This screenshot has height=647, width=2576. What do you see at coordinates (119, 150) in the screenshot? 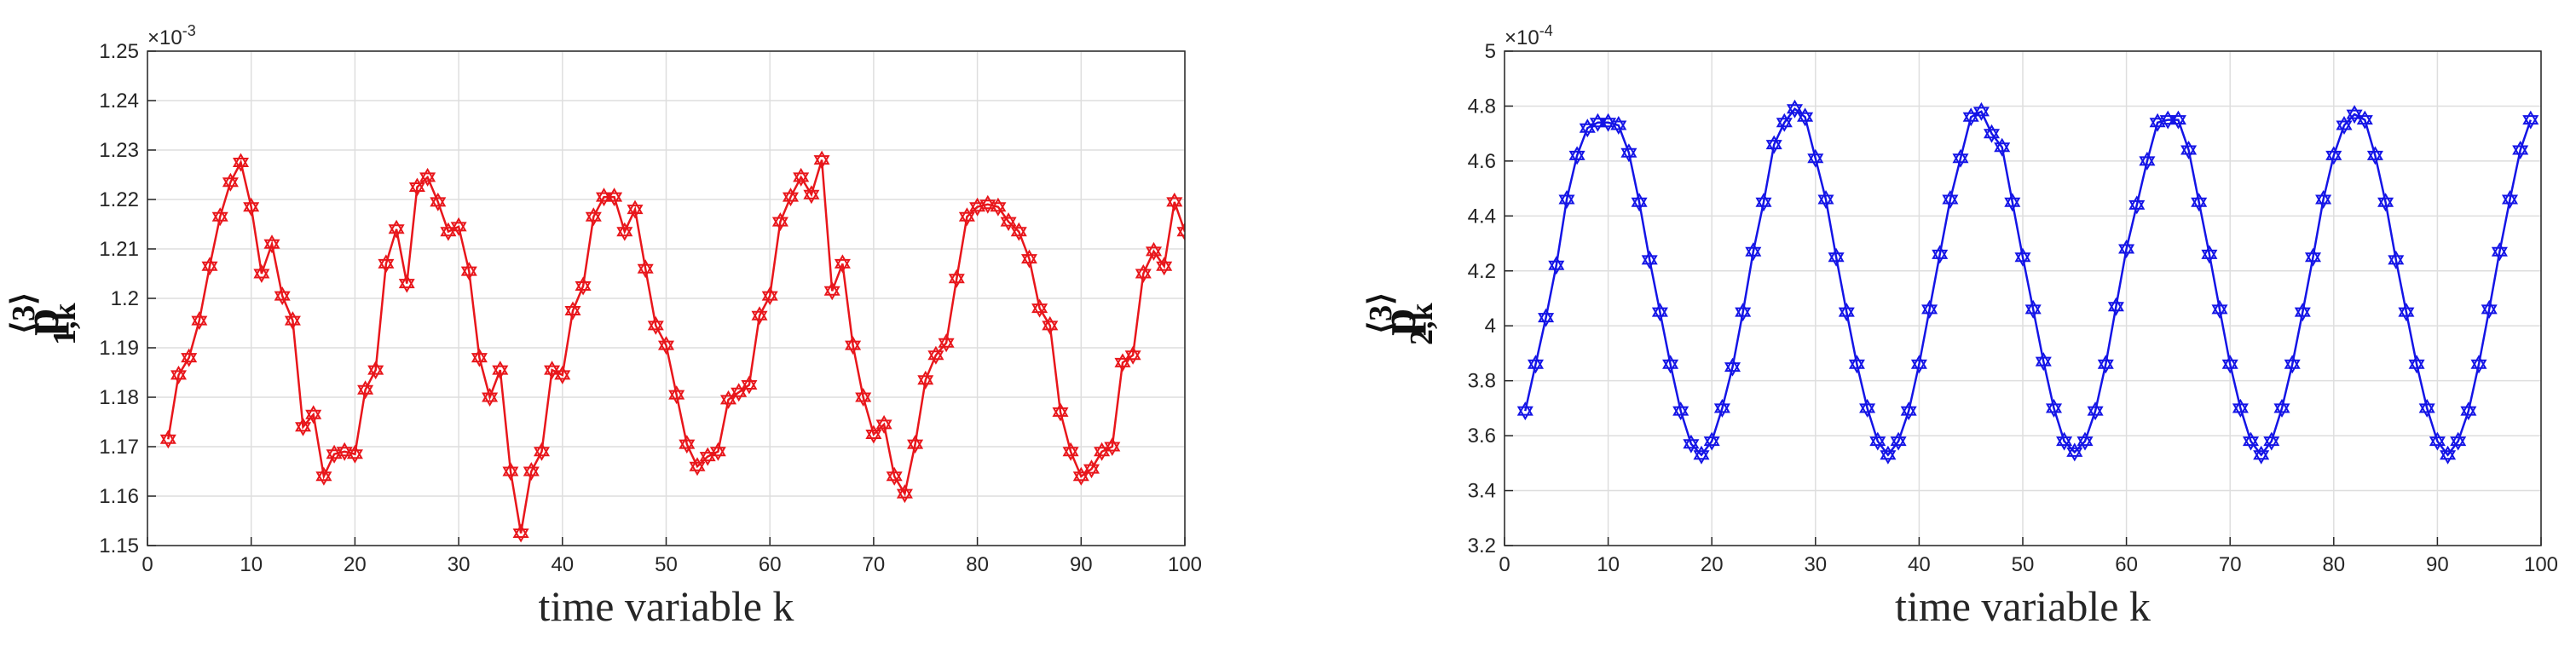
I see `y-tick-label: 1.23` at bounding box center [119, 150].